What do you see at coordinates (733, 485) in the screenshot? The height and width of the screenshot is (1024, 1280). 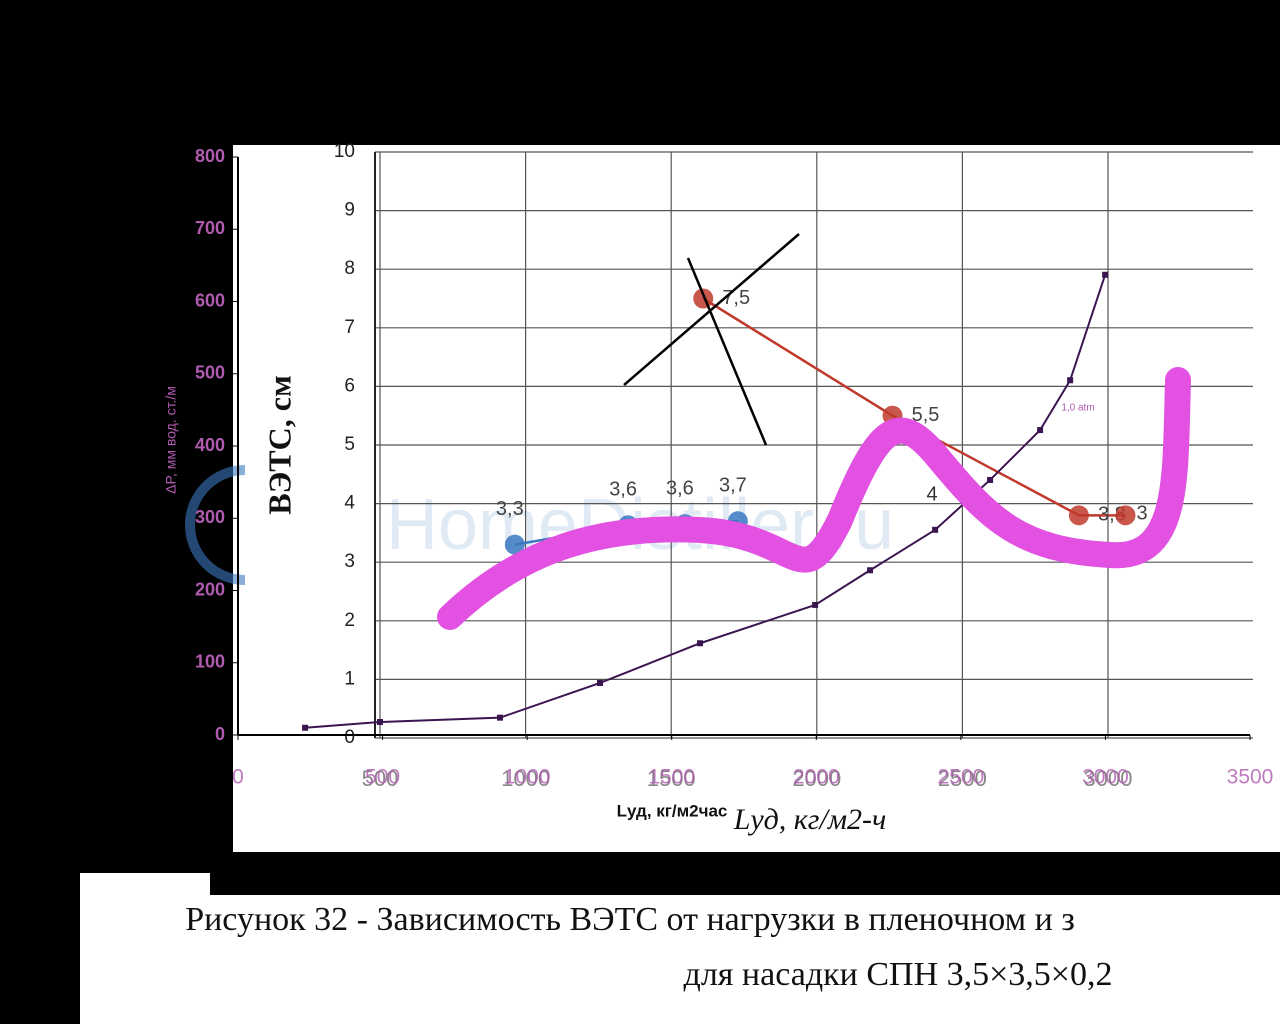 I see `data-label: 3,7` at bounding box center [733, 485].